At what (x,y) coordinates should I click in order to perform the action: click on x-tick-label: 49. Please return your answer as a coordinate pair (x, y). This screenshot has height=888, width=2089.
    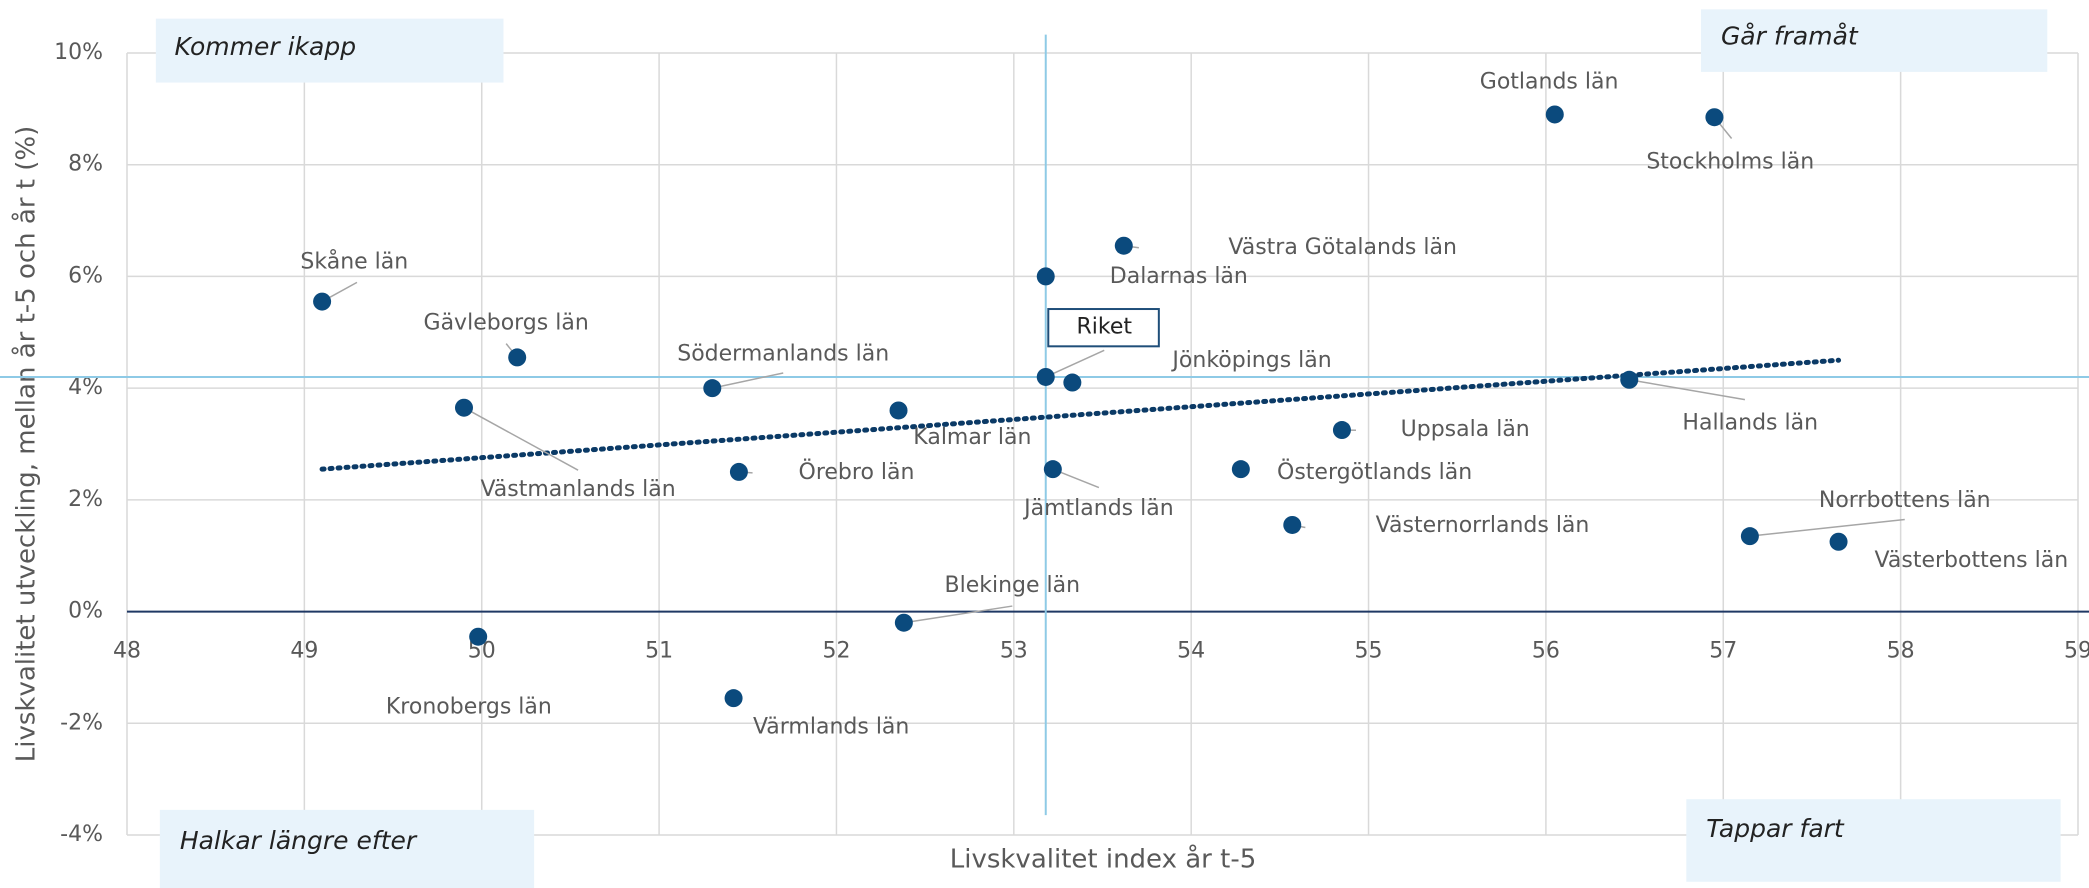
    Looking at the image, I should click on (304, 651).